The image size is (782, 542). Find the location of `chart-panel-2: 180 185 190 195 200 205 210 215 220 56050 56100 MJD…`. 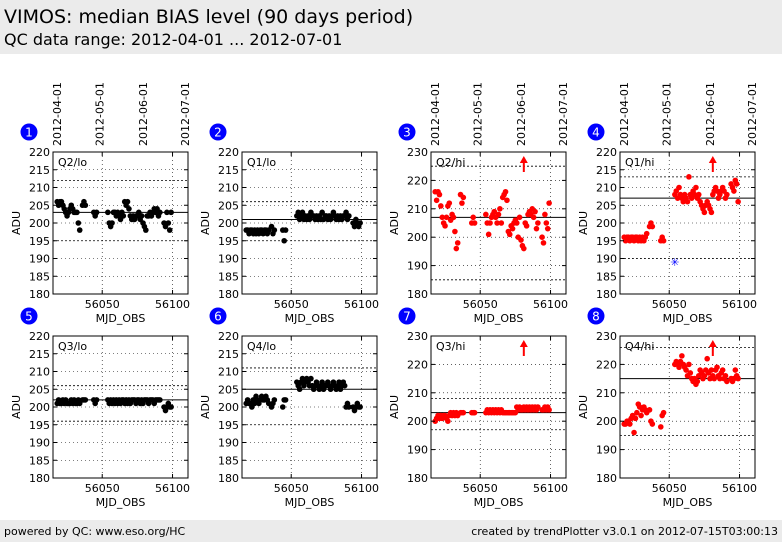

chart-panel-2: 180 185 190 195 200 205 210 215 220 56050 56100 MJD… is located at coordinates (289, 224).